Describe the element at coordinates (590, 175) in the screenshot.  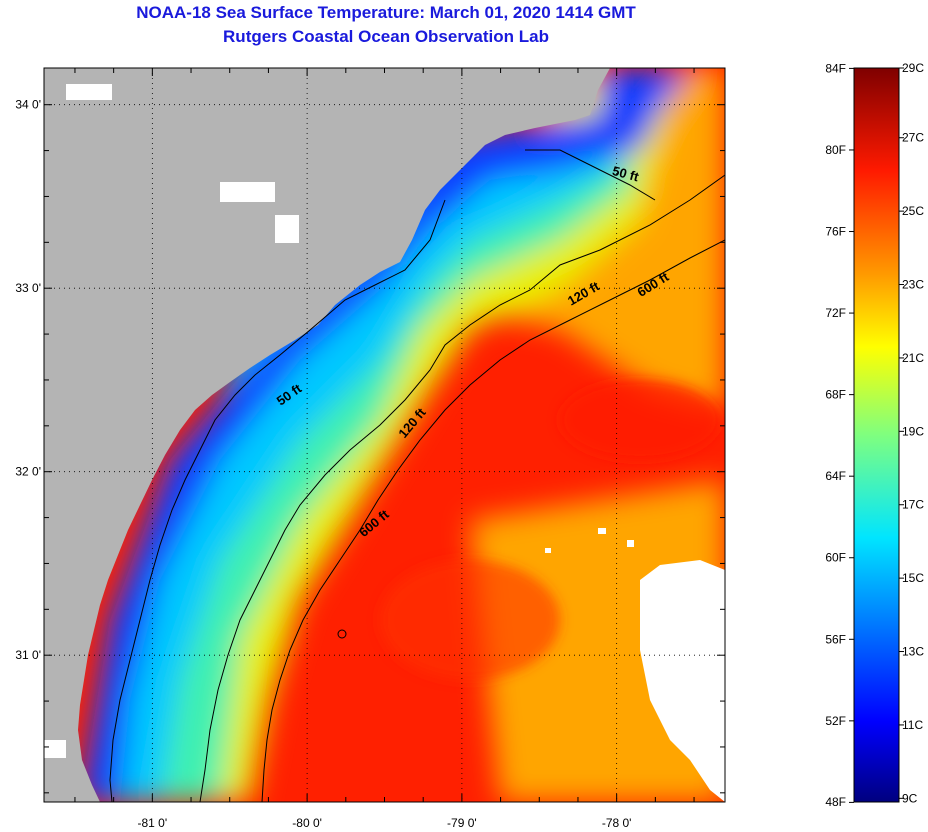
I see `contour-50ft-north` at that location.